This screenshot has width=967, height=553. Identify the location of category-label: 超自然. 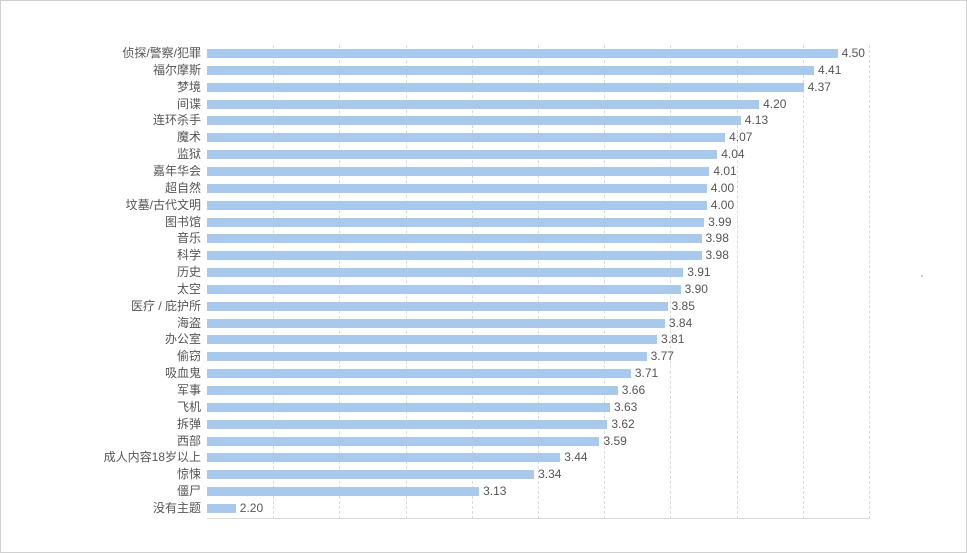
(182, 187).